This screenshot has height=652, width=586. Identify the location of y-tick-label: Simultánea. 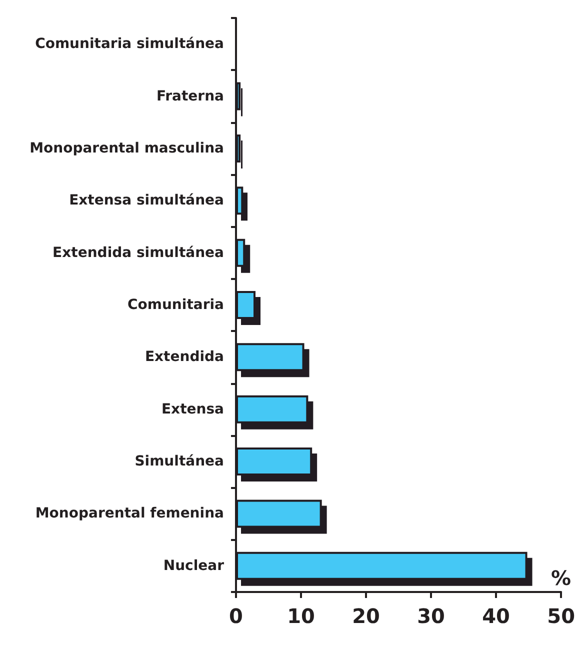
(179, 462).